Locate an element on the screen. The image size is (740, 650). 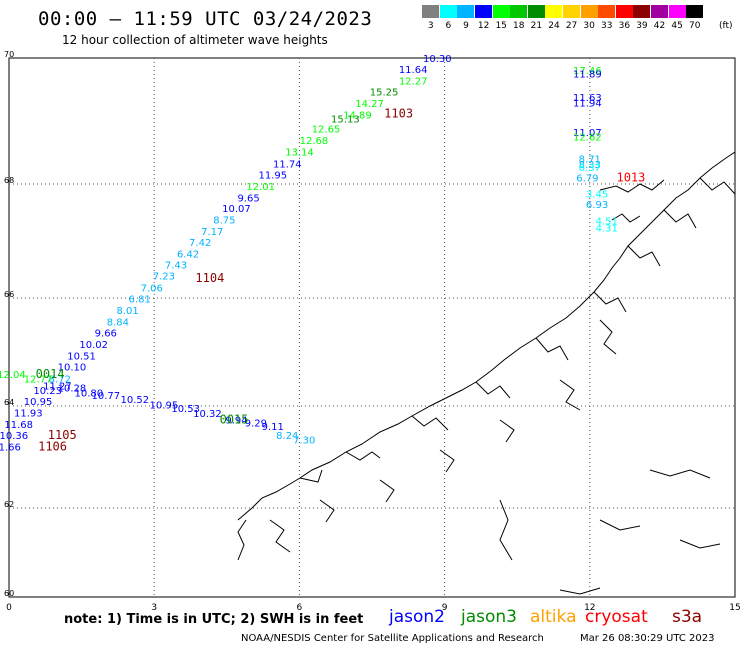
wave-height-label: 10.28 is located at coordinates (72, 389).